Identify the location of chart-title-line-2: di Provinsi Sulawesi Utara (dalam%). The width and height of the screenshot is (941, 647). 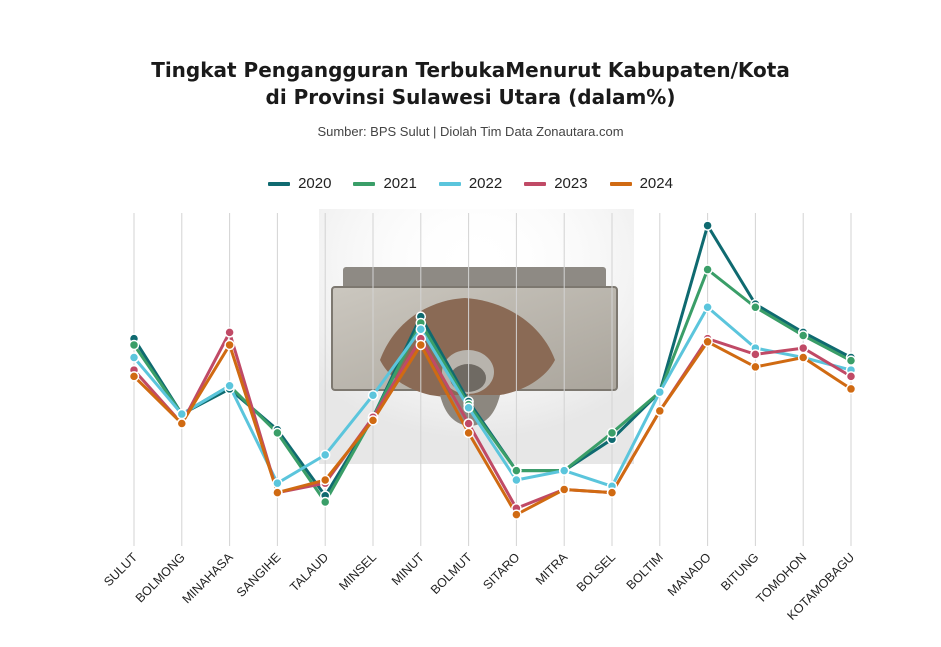
(470, 97).